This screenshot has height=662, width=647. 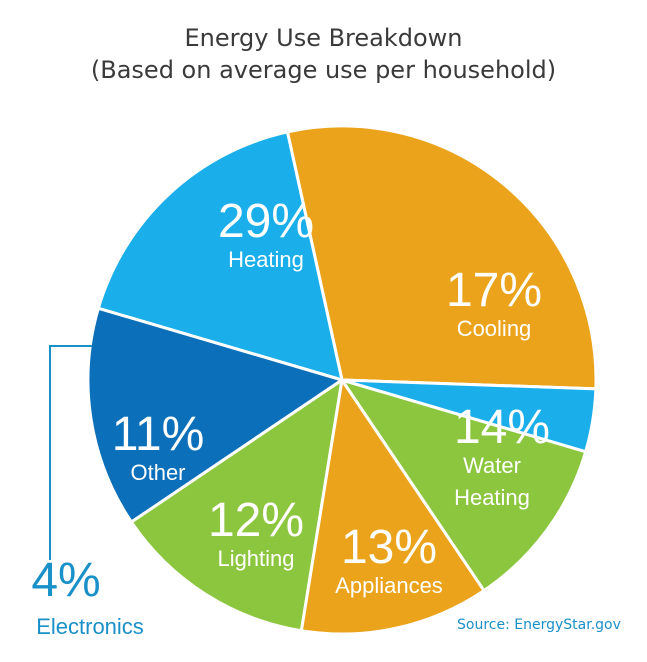 I want to click on slice-label-heating: 29%Heating, so click(x=266, y=233).